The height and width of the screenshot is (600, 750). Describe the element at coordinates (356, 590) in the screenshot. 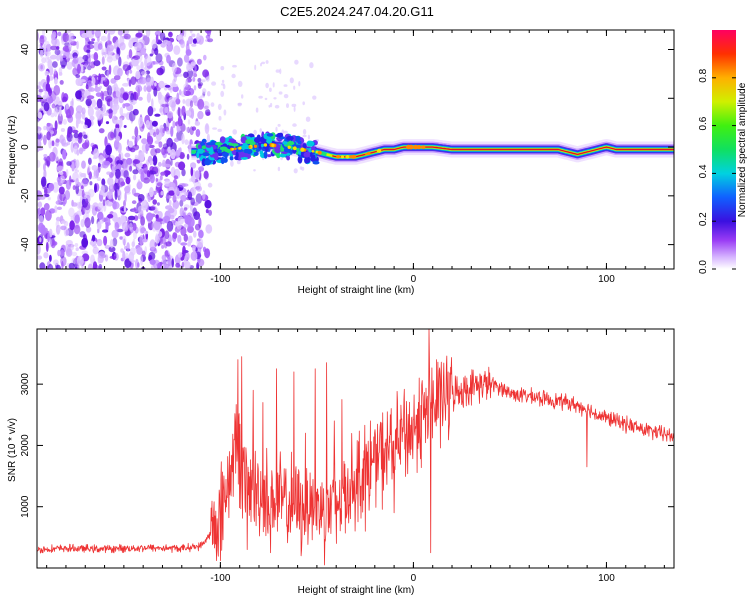

I see `snr-x-axis-label: Height of straight line (km)` at that location.